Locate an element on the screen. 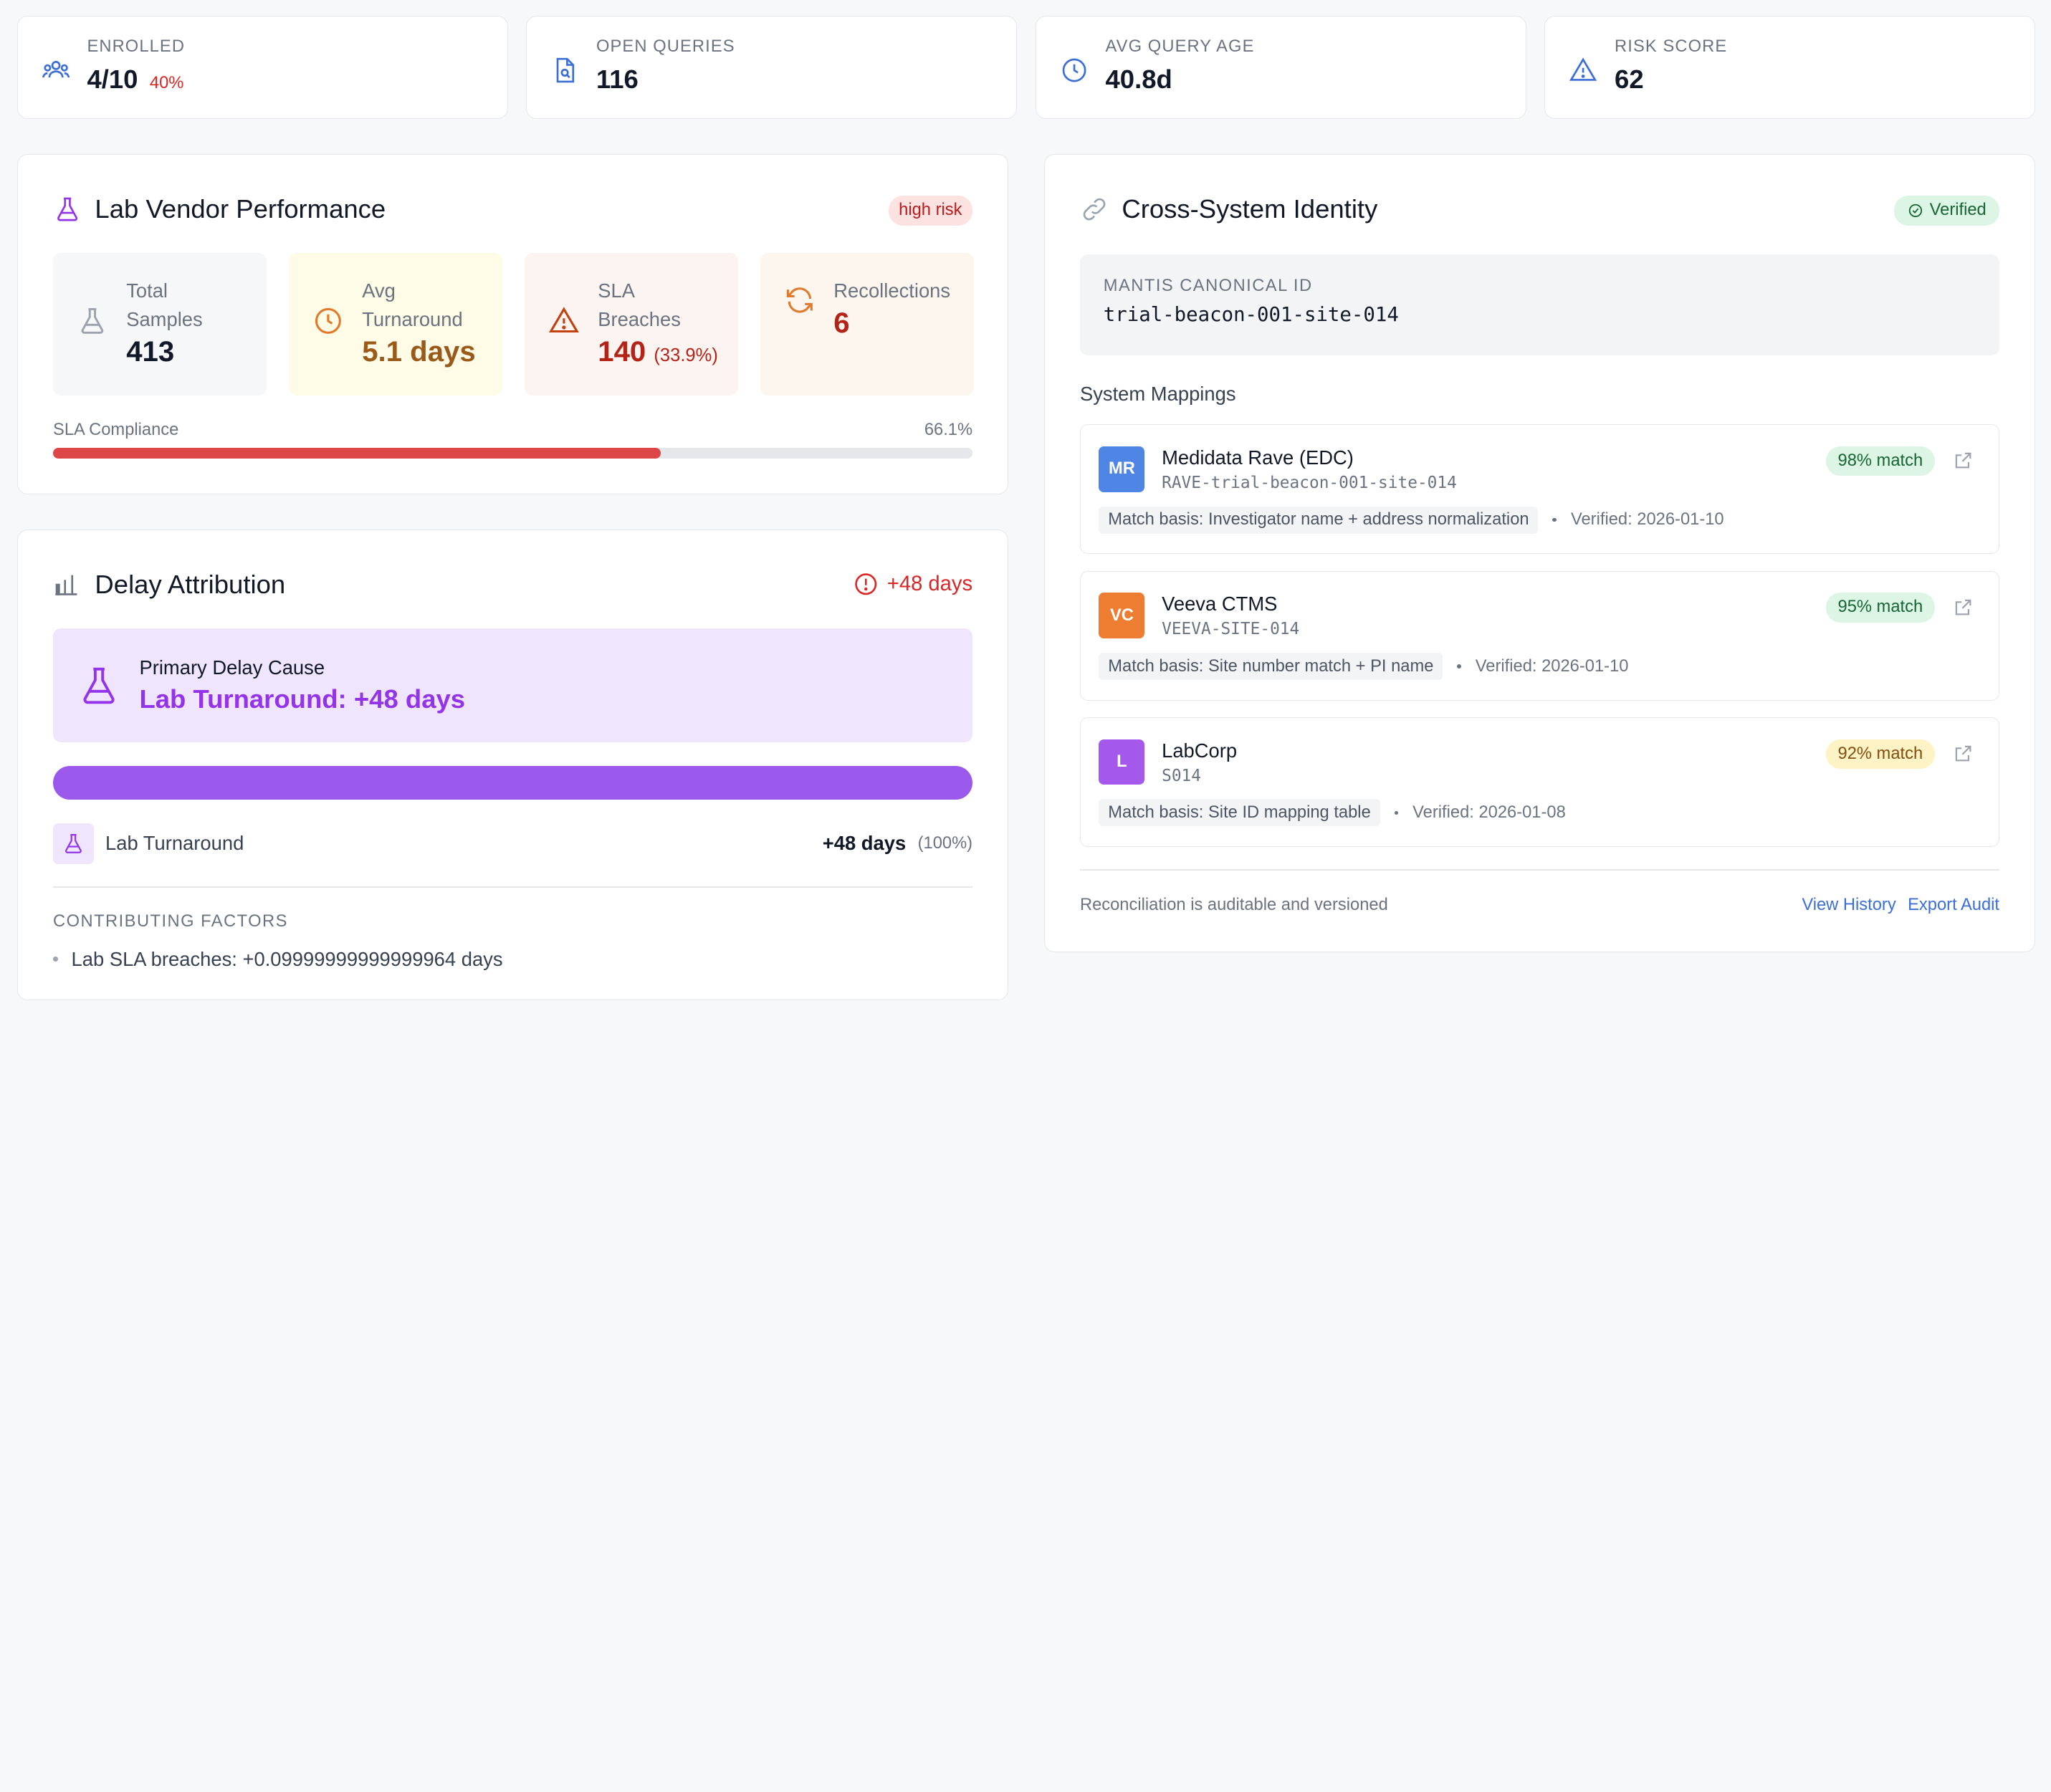 This screenshot has width=2051, height=1792. match-badge: 95% match is located at coordinates (1880, 608).